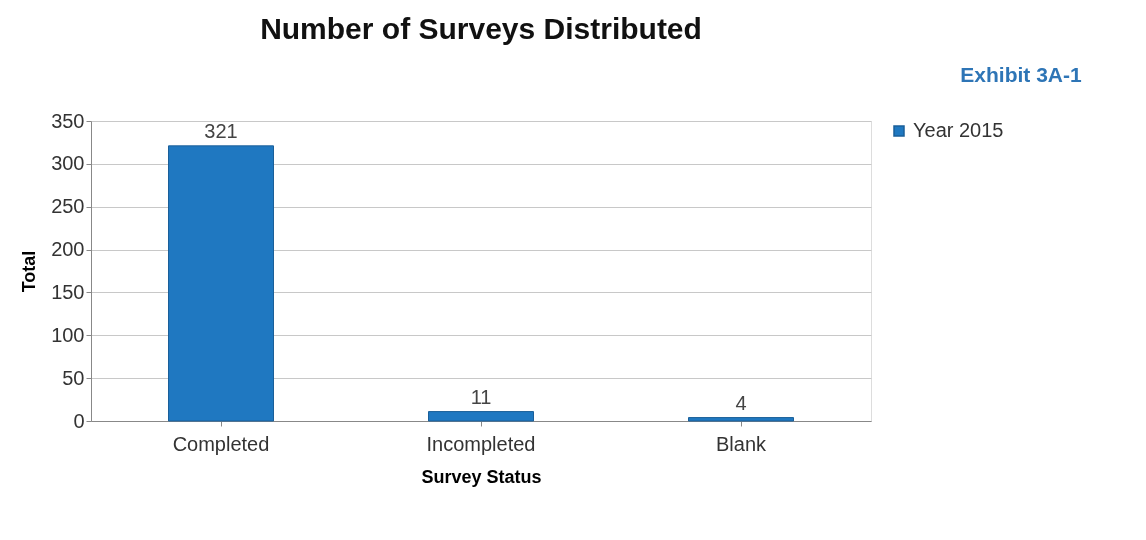 This screenshot has width=1146, height=540. What do you see at coordinates (68, 163) in the screenshot?
I see `y-tick-label: 300` at bounding box center [68, 163].